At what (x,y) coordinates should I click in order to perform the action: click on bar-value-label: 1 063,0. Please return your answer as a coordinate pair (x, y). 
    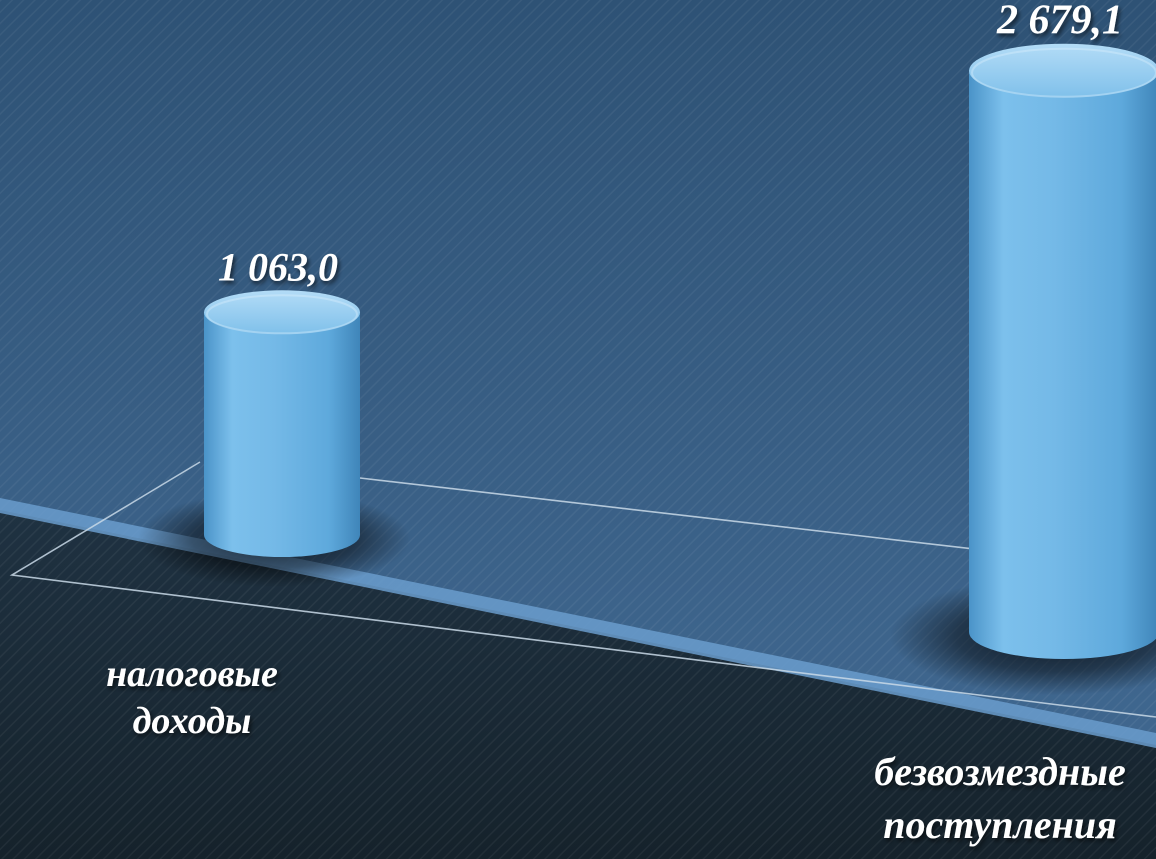
    Looking at the image, I should click on (278, 266).